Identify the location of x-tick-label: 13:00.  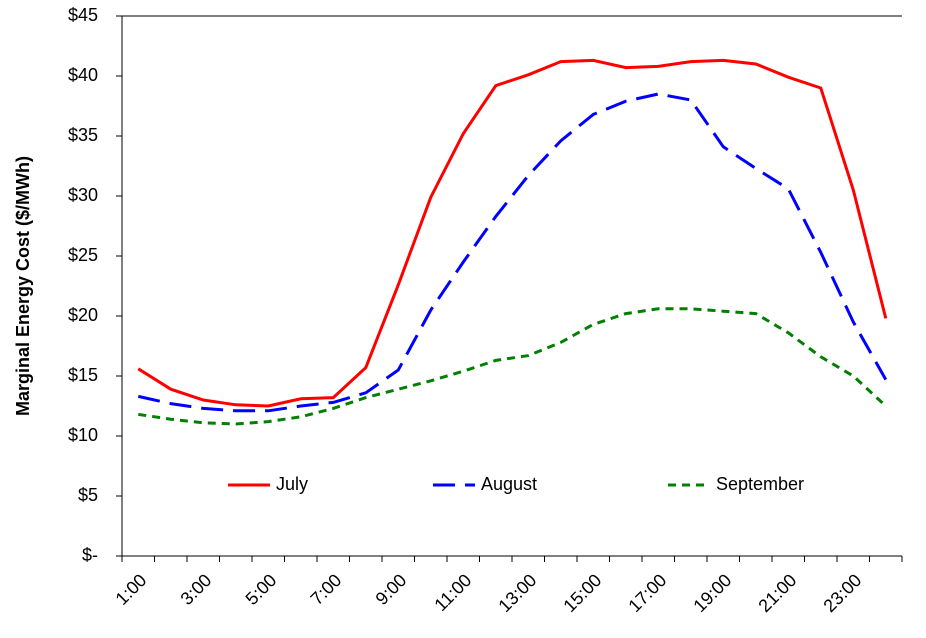
(517, 593).